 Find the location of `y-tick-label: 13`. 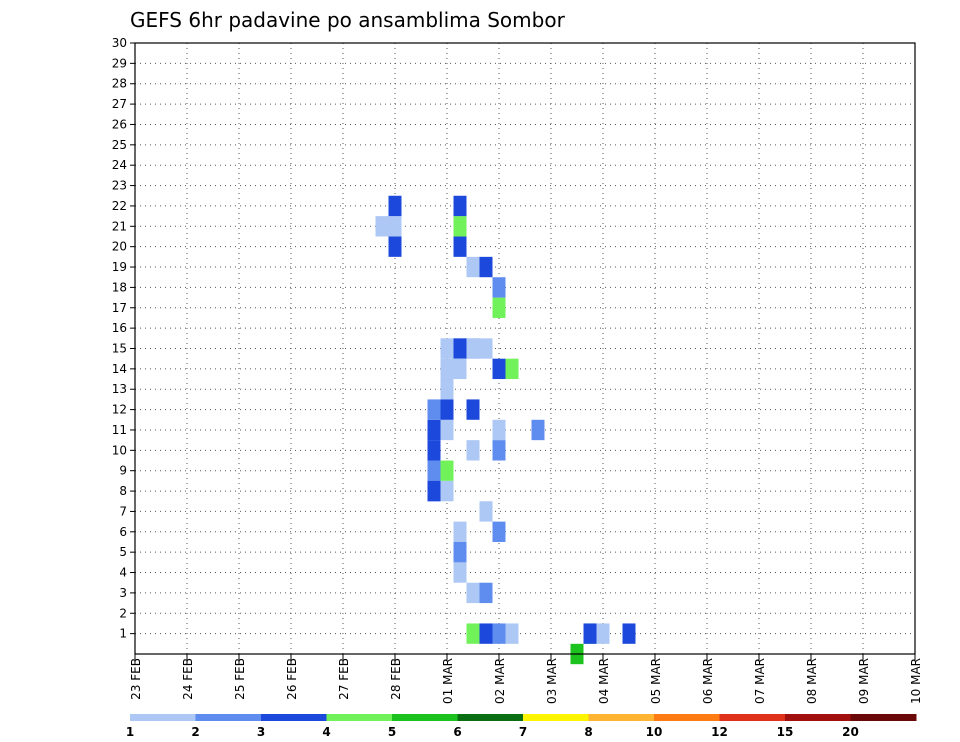

y-tick-label: 13 is located at coordinates (119, 389).